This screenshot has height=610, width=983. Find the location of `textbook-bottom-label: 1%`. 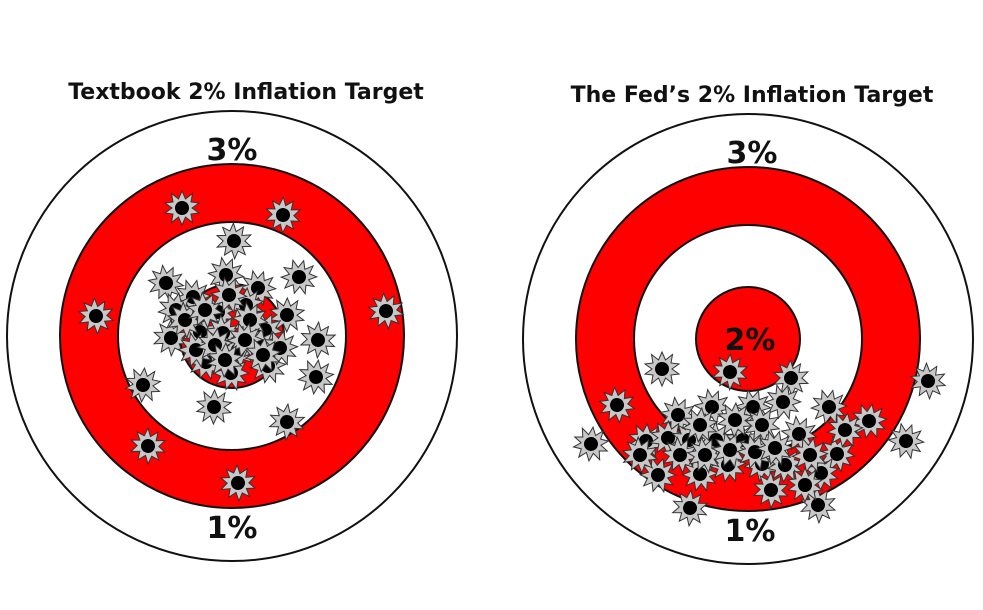

textbook-bottom-label: 1% is located at coordinates (232, 528).